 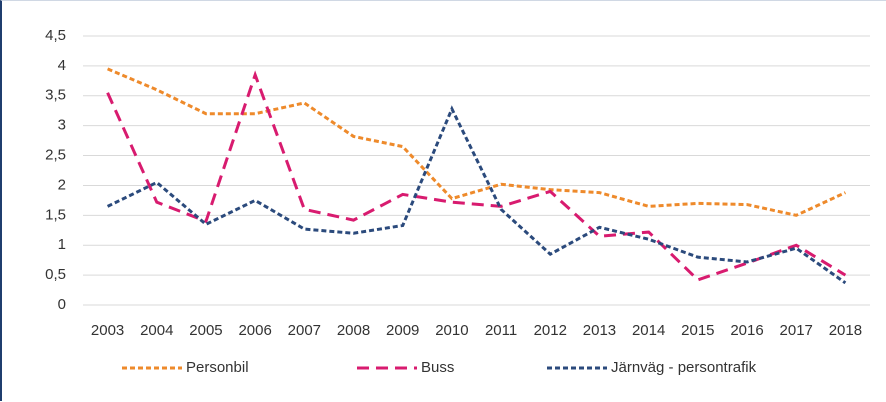 What do you see at coordinates (796, 330) in the screenshot?
I see `x-tick-label: 2017` at bounding box center [796, 330].